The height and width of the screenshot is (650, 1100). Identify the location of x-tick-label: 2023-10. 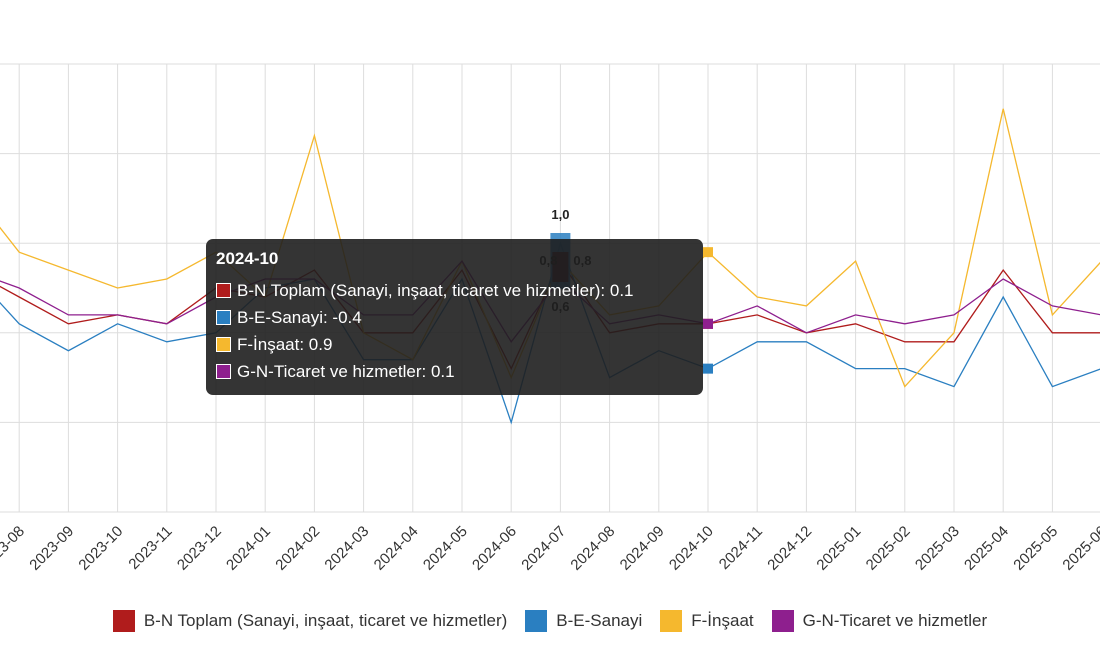
(100, 548).